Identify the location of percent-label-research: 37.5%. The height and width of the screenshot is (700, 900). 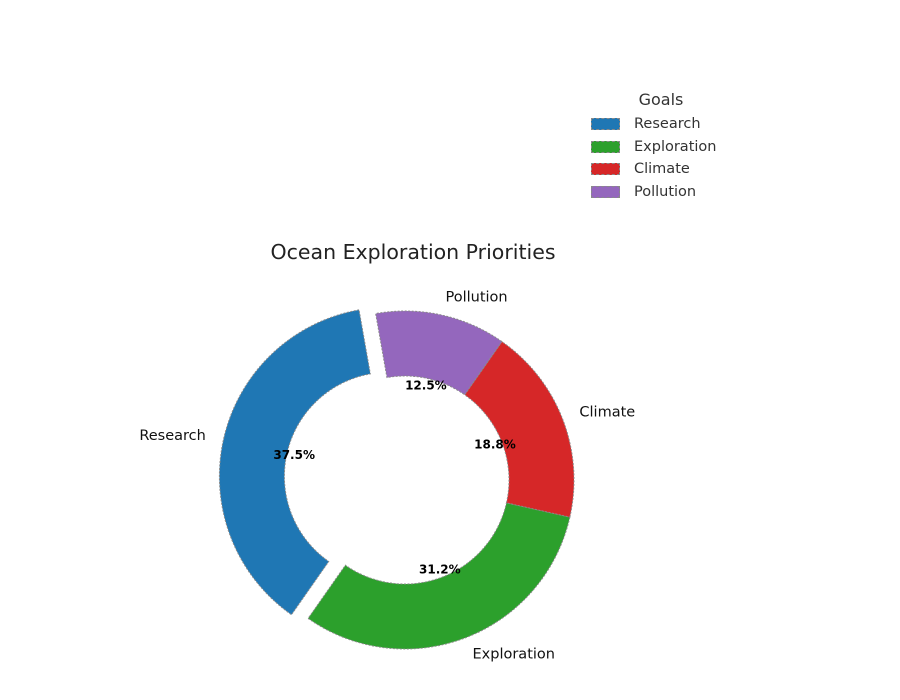
(294, 455).